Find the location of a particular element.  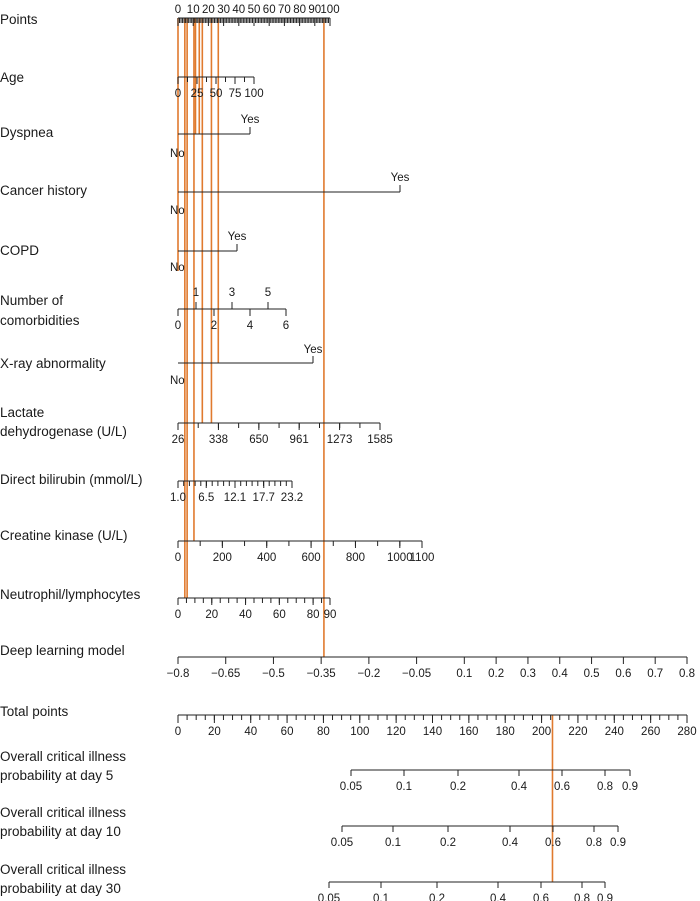

variable-label: dehydrogenase (U/L) is located at coordinates (63, 431).